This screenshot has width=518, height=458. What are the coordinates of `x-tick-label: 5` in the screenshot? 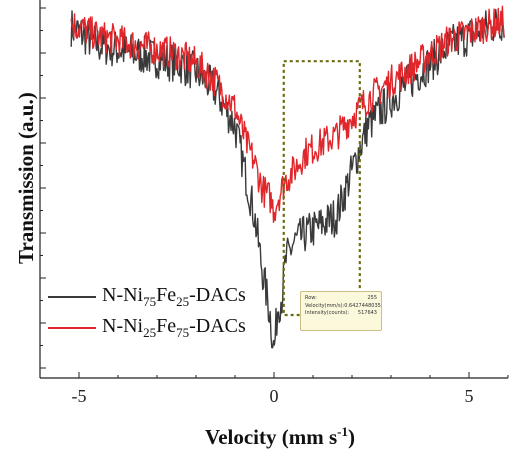 It's located at (469, 396).